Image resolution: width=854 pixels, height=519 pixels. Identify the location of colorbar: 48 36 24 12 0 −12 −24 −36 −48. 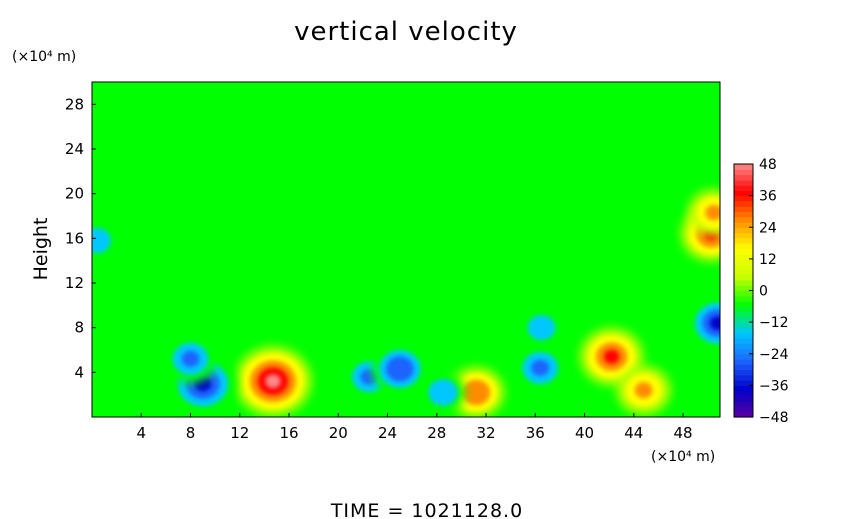
(761, 291).